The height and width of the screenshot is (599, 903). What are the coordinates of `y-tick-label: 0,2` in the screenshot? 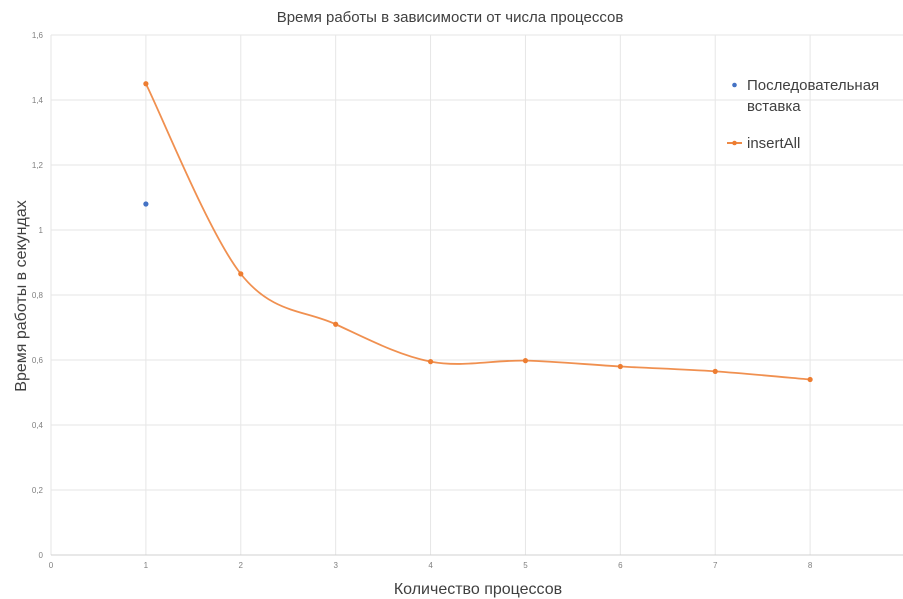 It's located at (38, 490).